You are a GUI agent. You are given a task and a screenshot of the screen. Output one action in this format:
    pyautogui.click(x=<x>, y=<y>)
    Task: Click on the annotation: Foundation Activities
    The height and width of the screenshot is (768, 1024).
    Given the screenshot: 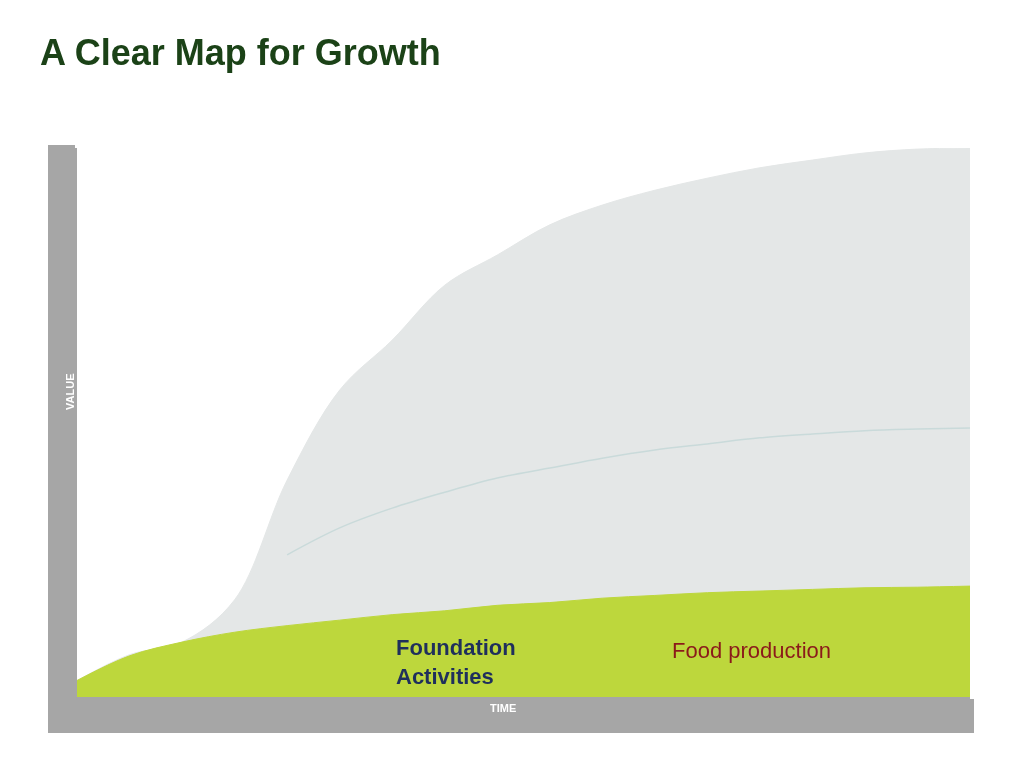 What is the action you would take?
    pyautogui.click(x=456, y=662)
    